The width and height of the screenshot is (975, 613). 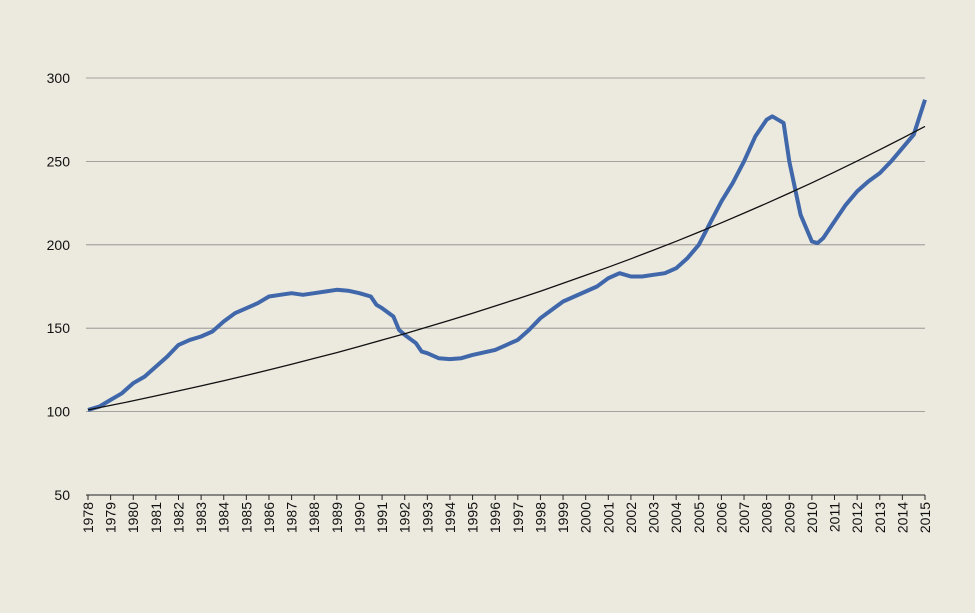 What do you see at coordinates (359, 517) in the screenshot?
I see `x-tick-label: 1990` at bounding box center [359, 517].